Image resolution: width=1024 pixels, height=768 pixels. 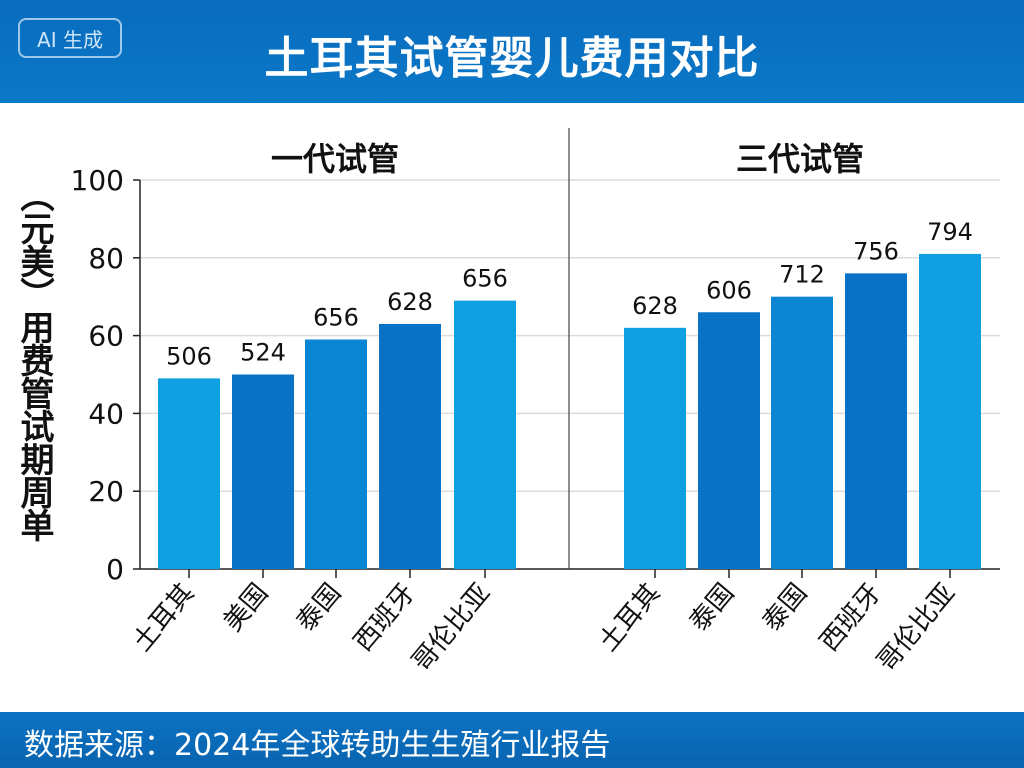 What do you see at coordinates (106, 491) in the screenshot?
I see `y-tick-label: 20` at bounding box center [106, 491].